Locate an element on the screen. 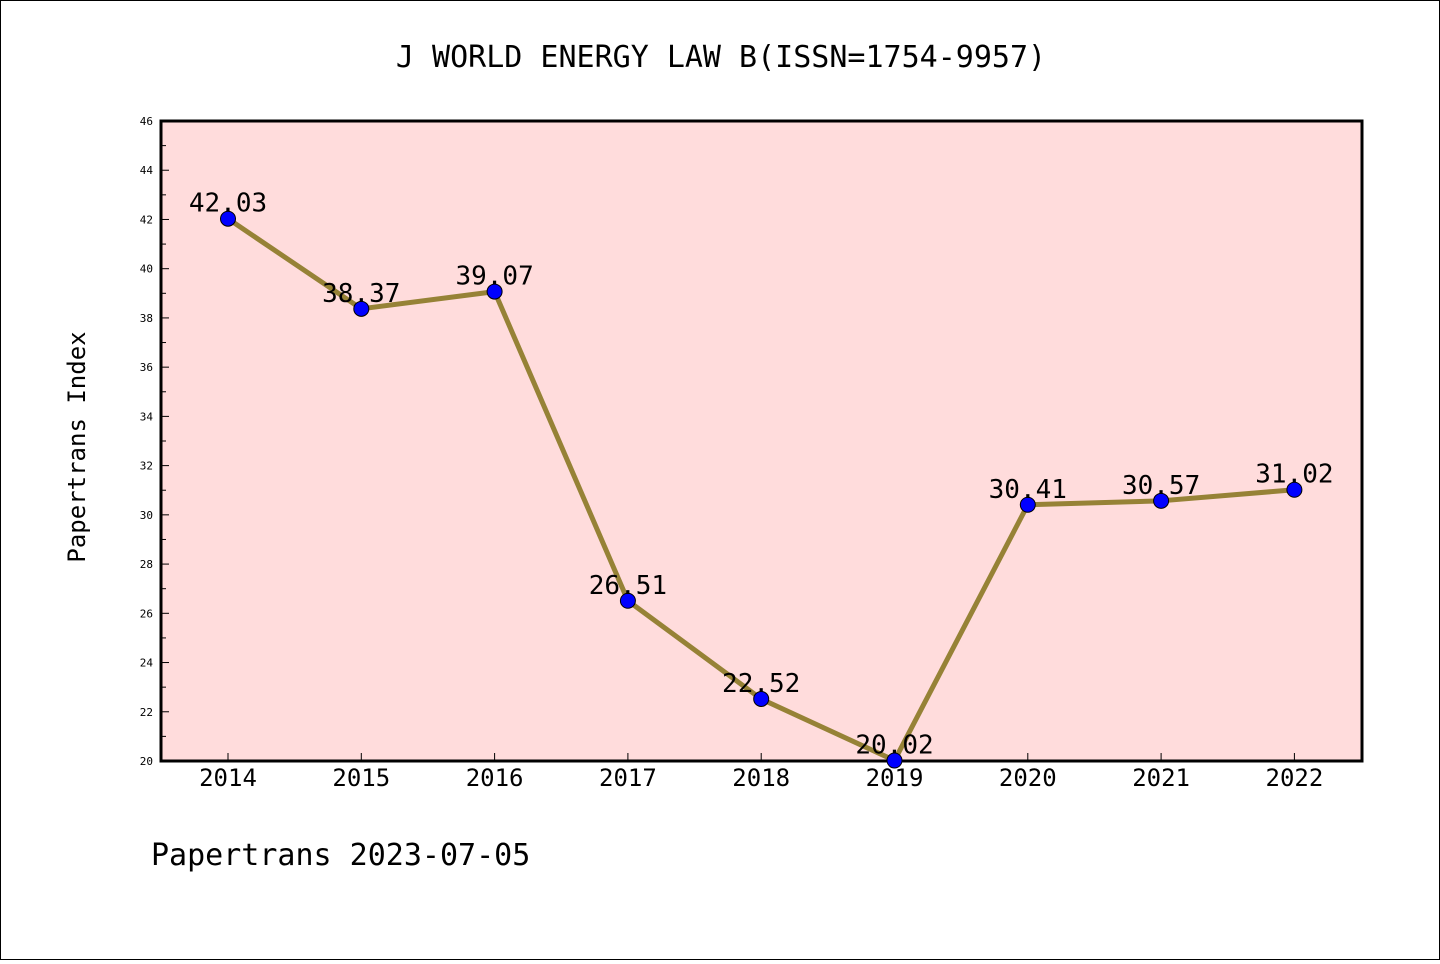 This screenshot has width=1440, height=964. y-tick-label: 46 is located at coordinates (146, 121).